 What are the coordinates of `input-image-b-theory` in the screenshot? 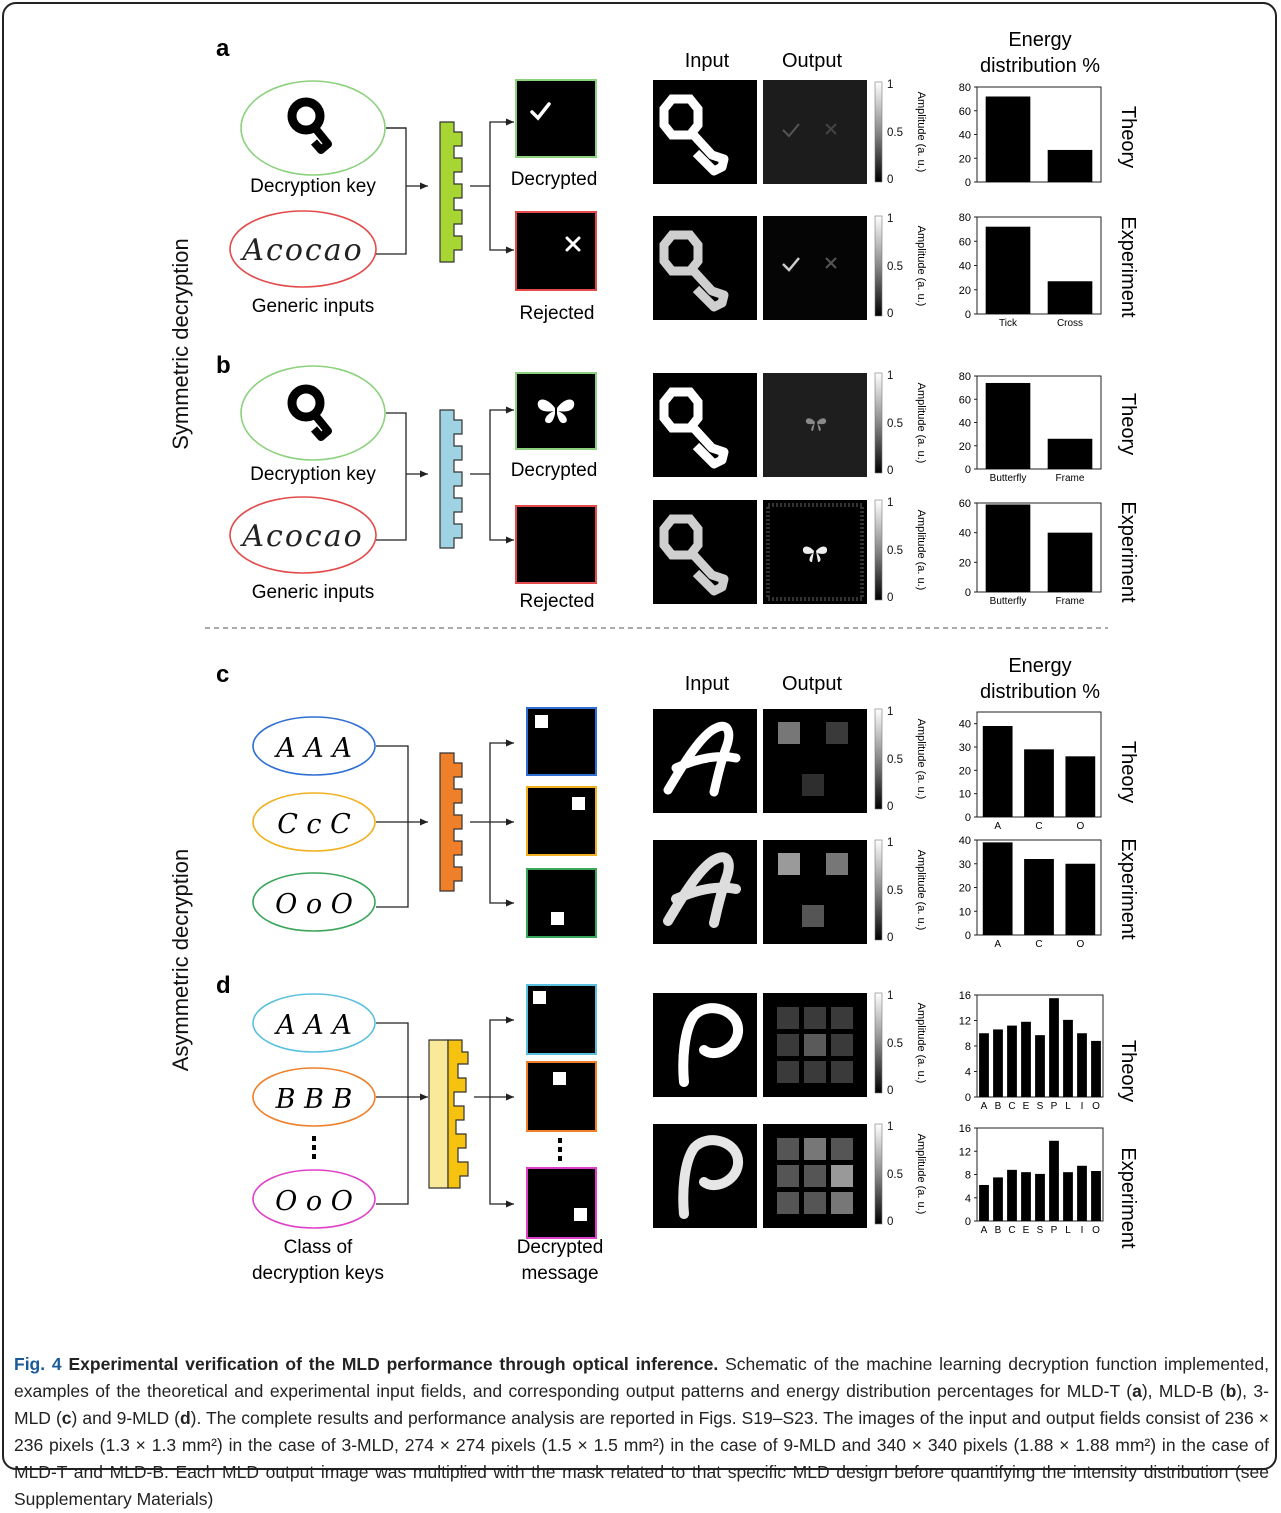 It's located at (705, 425).